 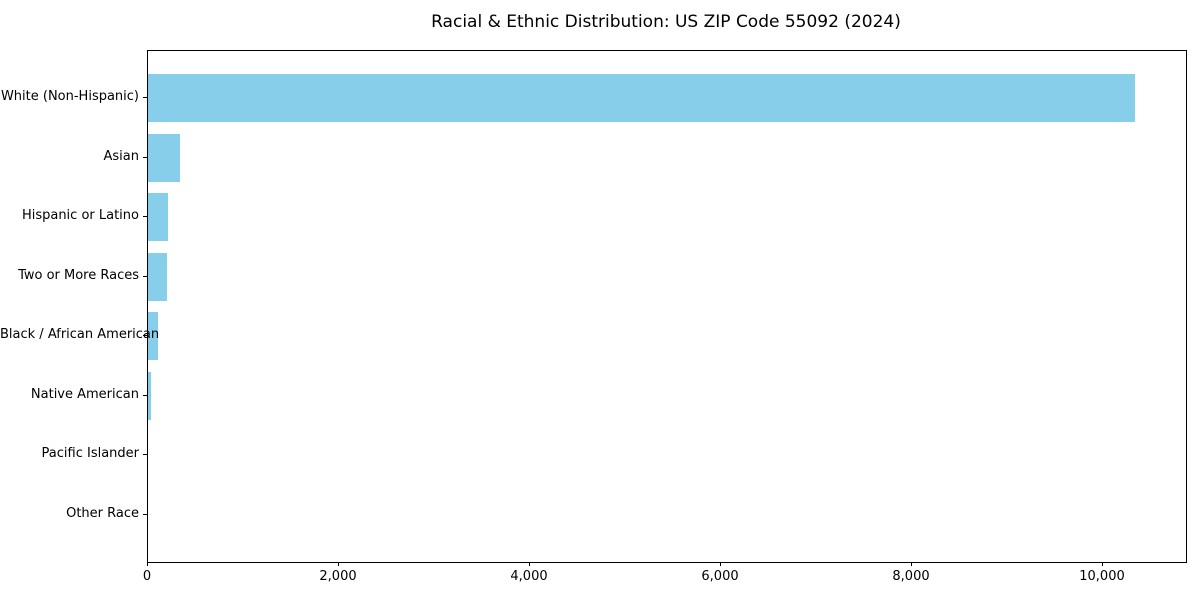 What do you see at coordinates (147, 576) in the screenshot?
I see `x-tick-label: 0` at bounding box center [147, 576].